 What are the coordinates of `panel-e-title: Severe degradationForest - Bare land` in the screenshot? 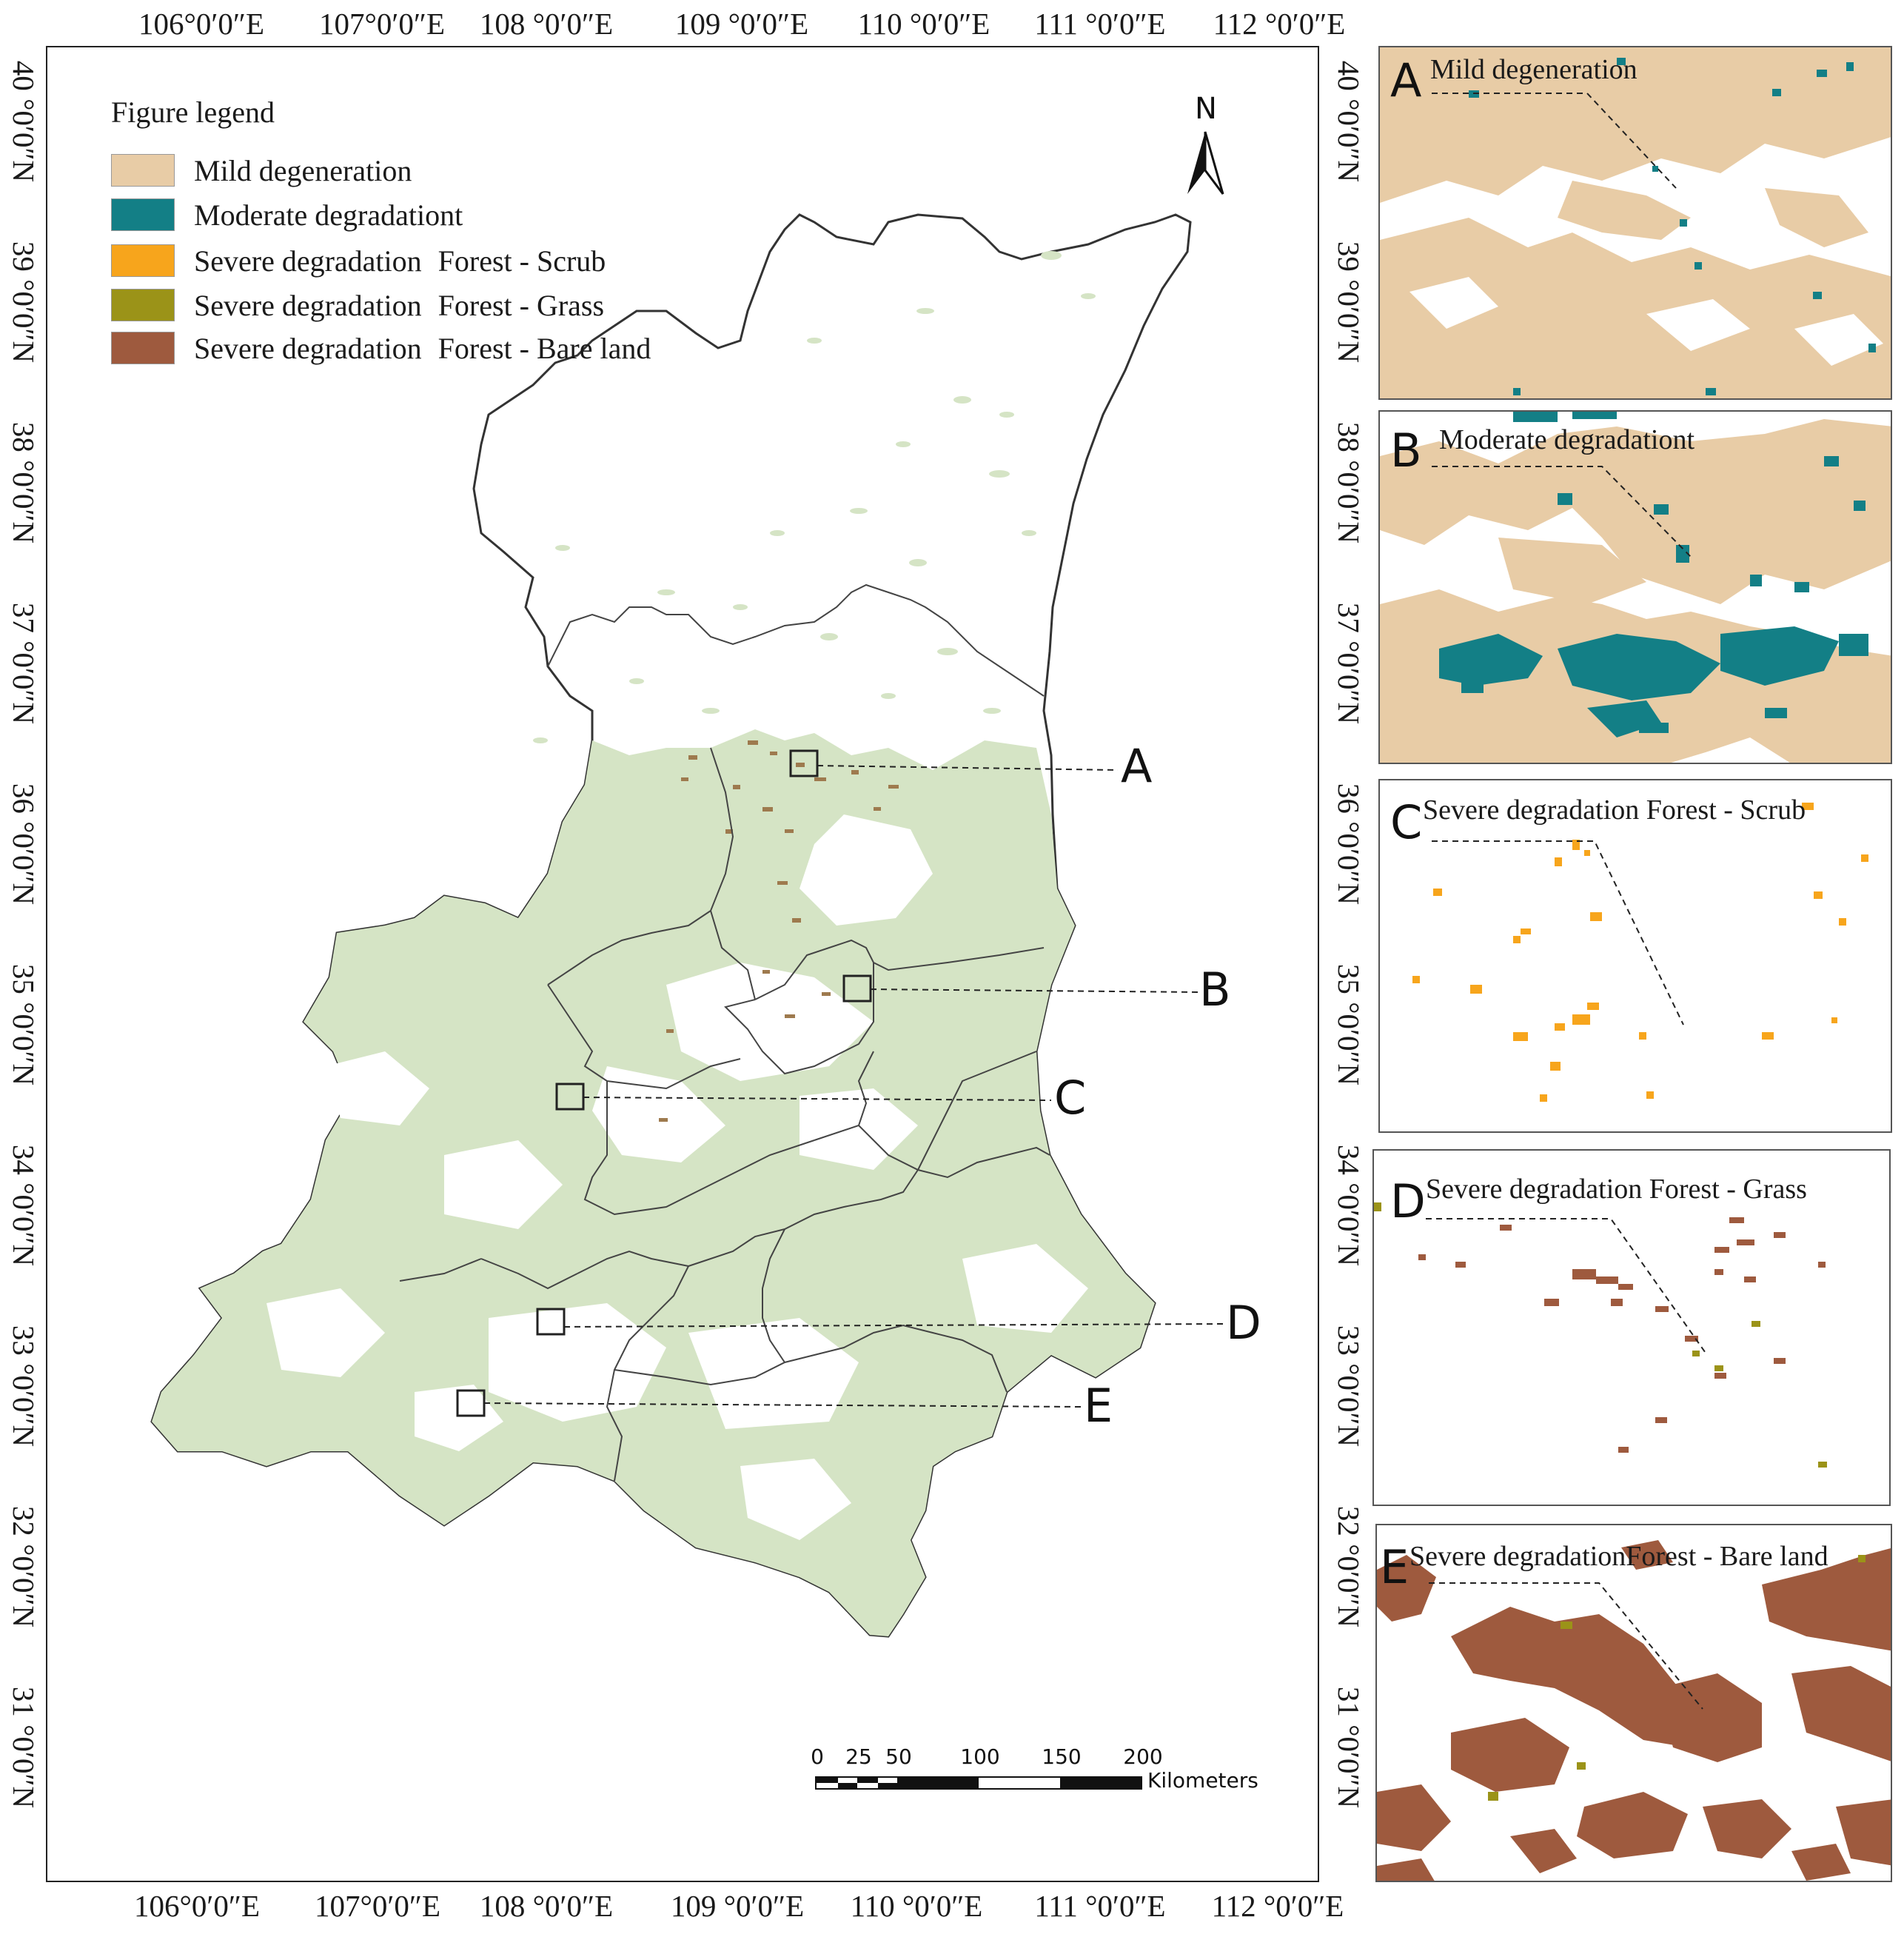 It's located at (1618, 1556).